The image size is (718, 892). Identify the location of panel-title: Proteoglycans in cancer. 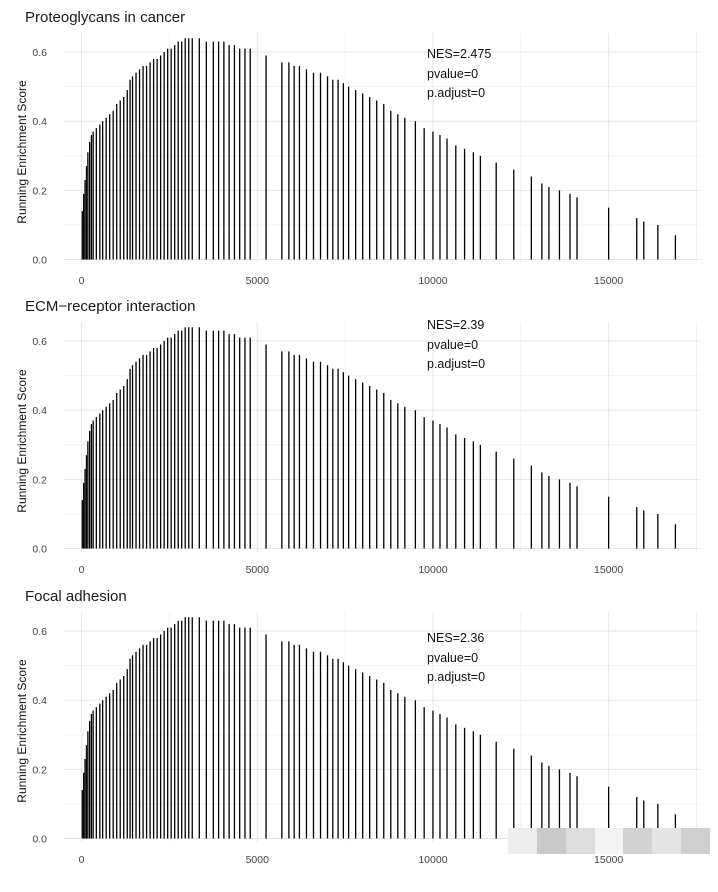
(105, 17).